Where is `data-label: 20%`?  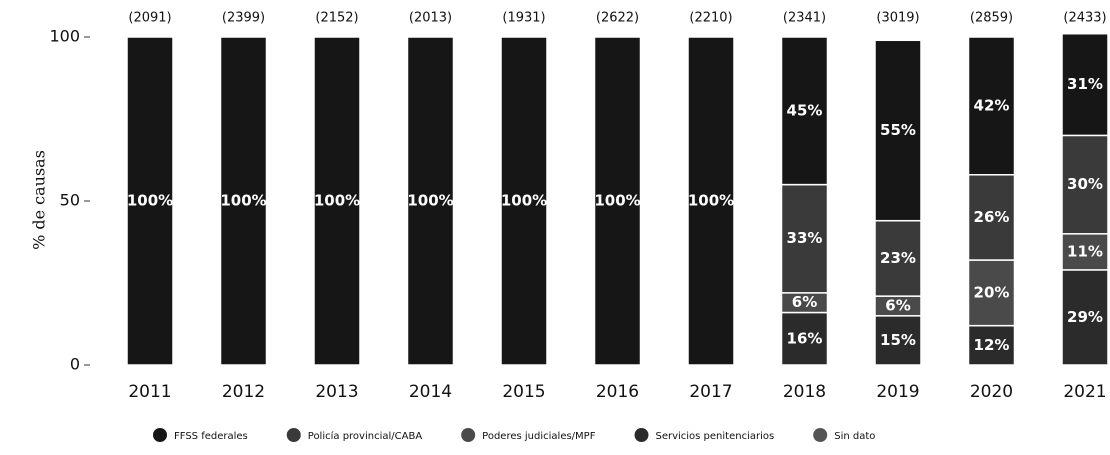 data-label: 20% is located at coordinates (992, 292).